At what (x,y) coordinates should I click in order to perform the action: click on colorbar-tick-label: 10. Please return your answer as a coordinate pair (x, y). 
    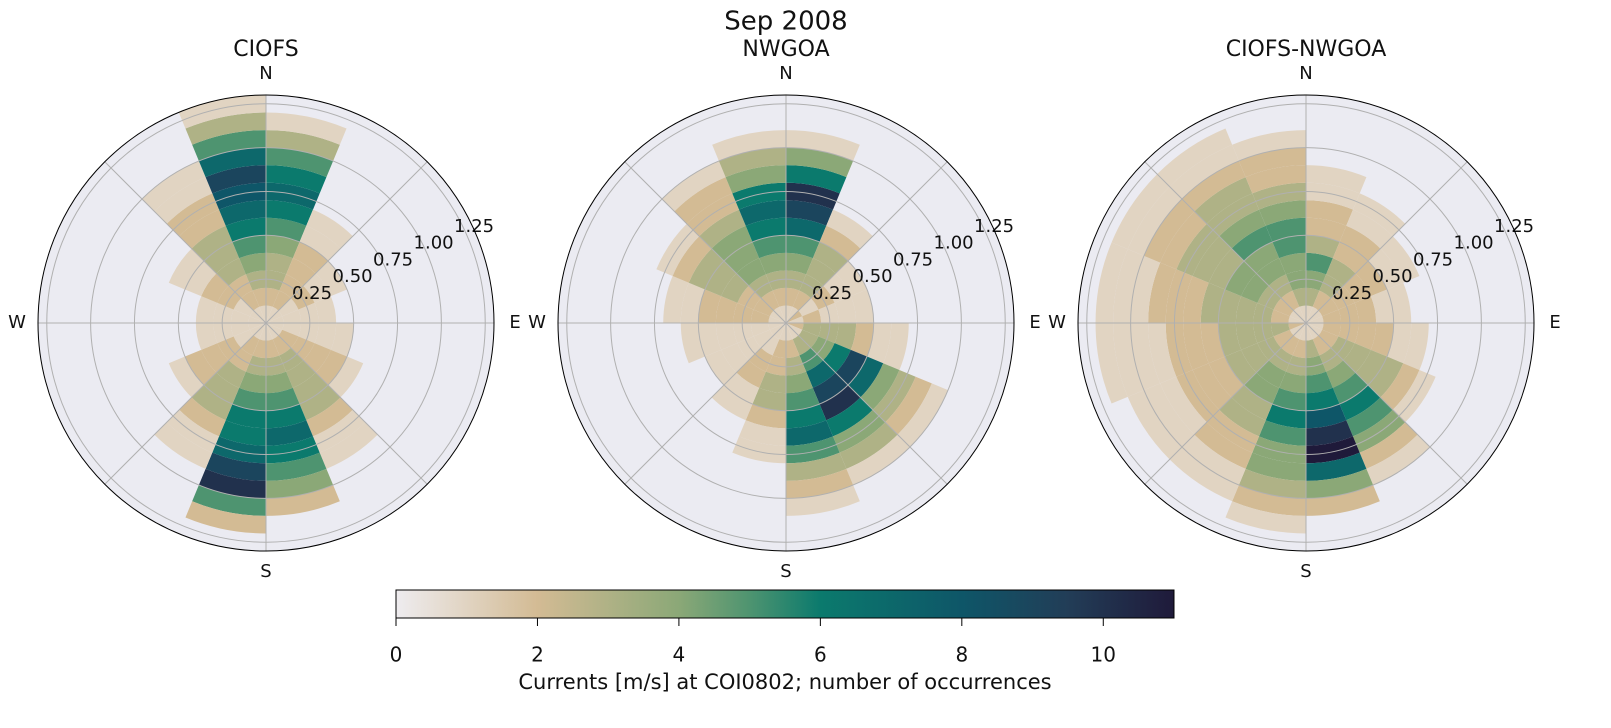
    Looking at the image, I should click on (1103, 655).